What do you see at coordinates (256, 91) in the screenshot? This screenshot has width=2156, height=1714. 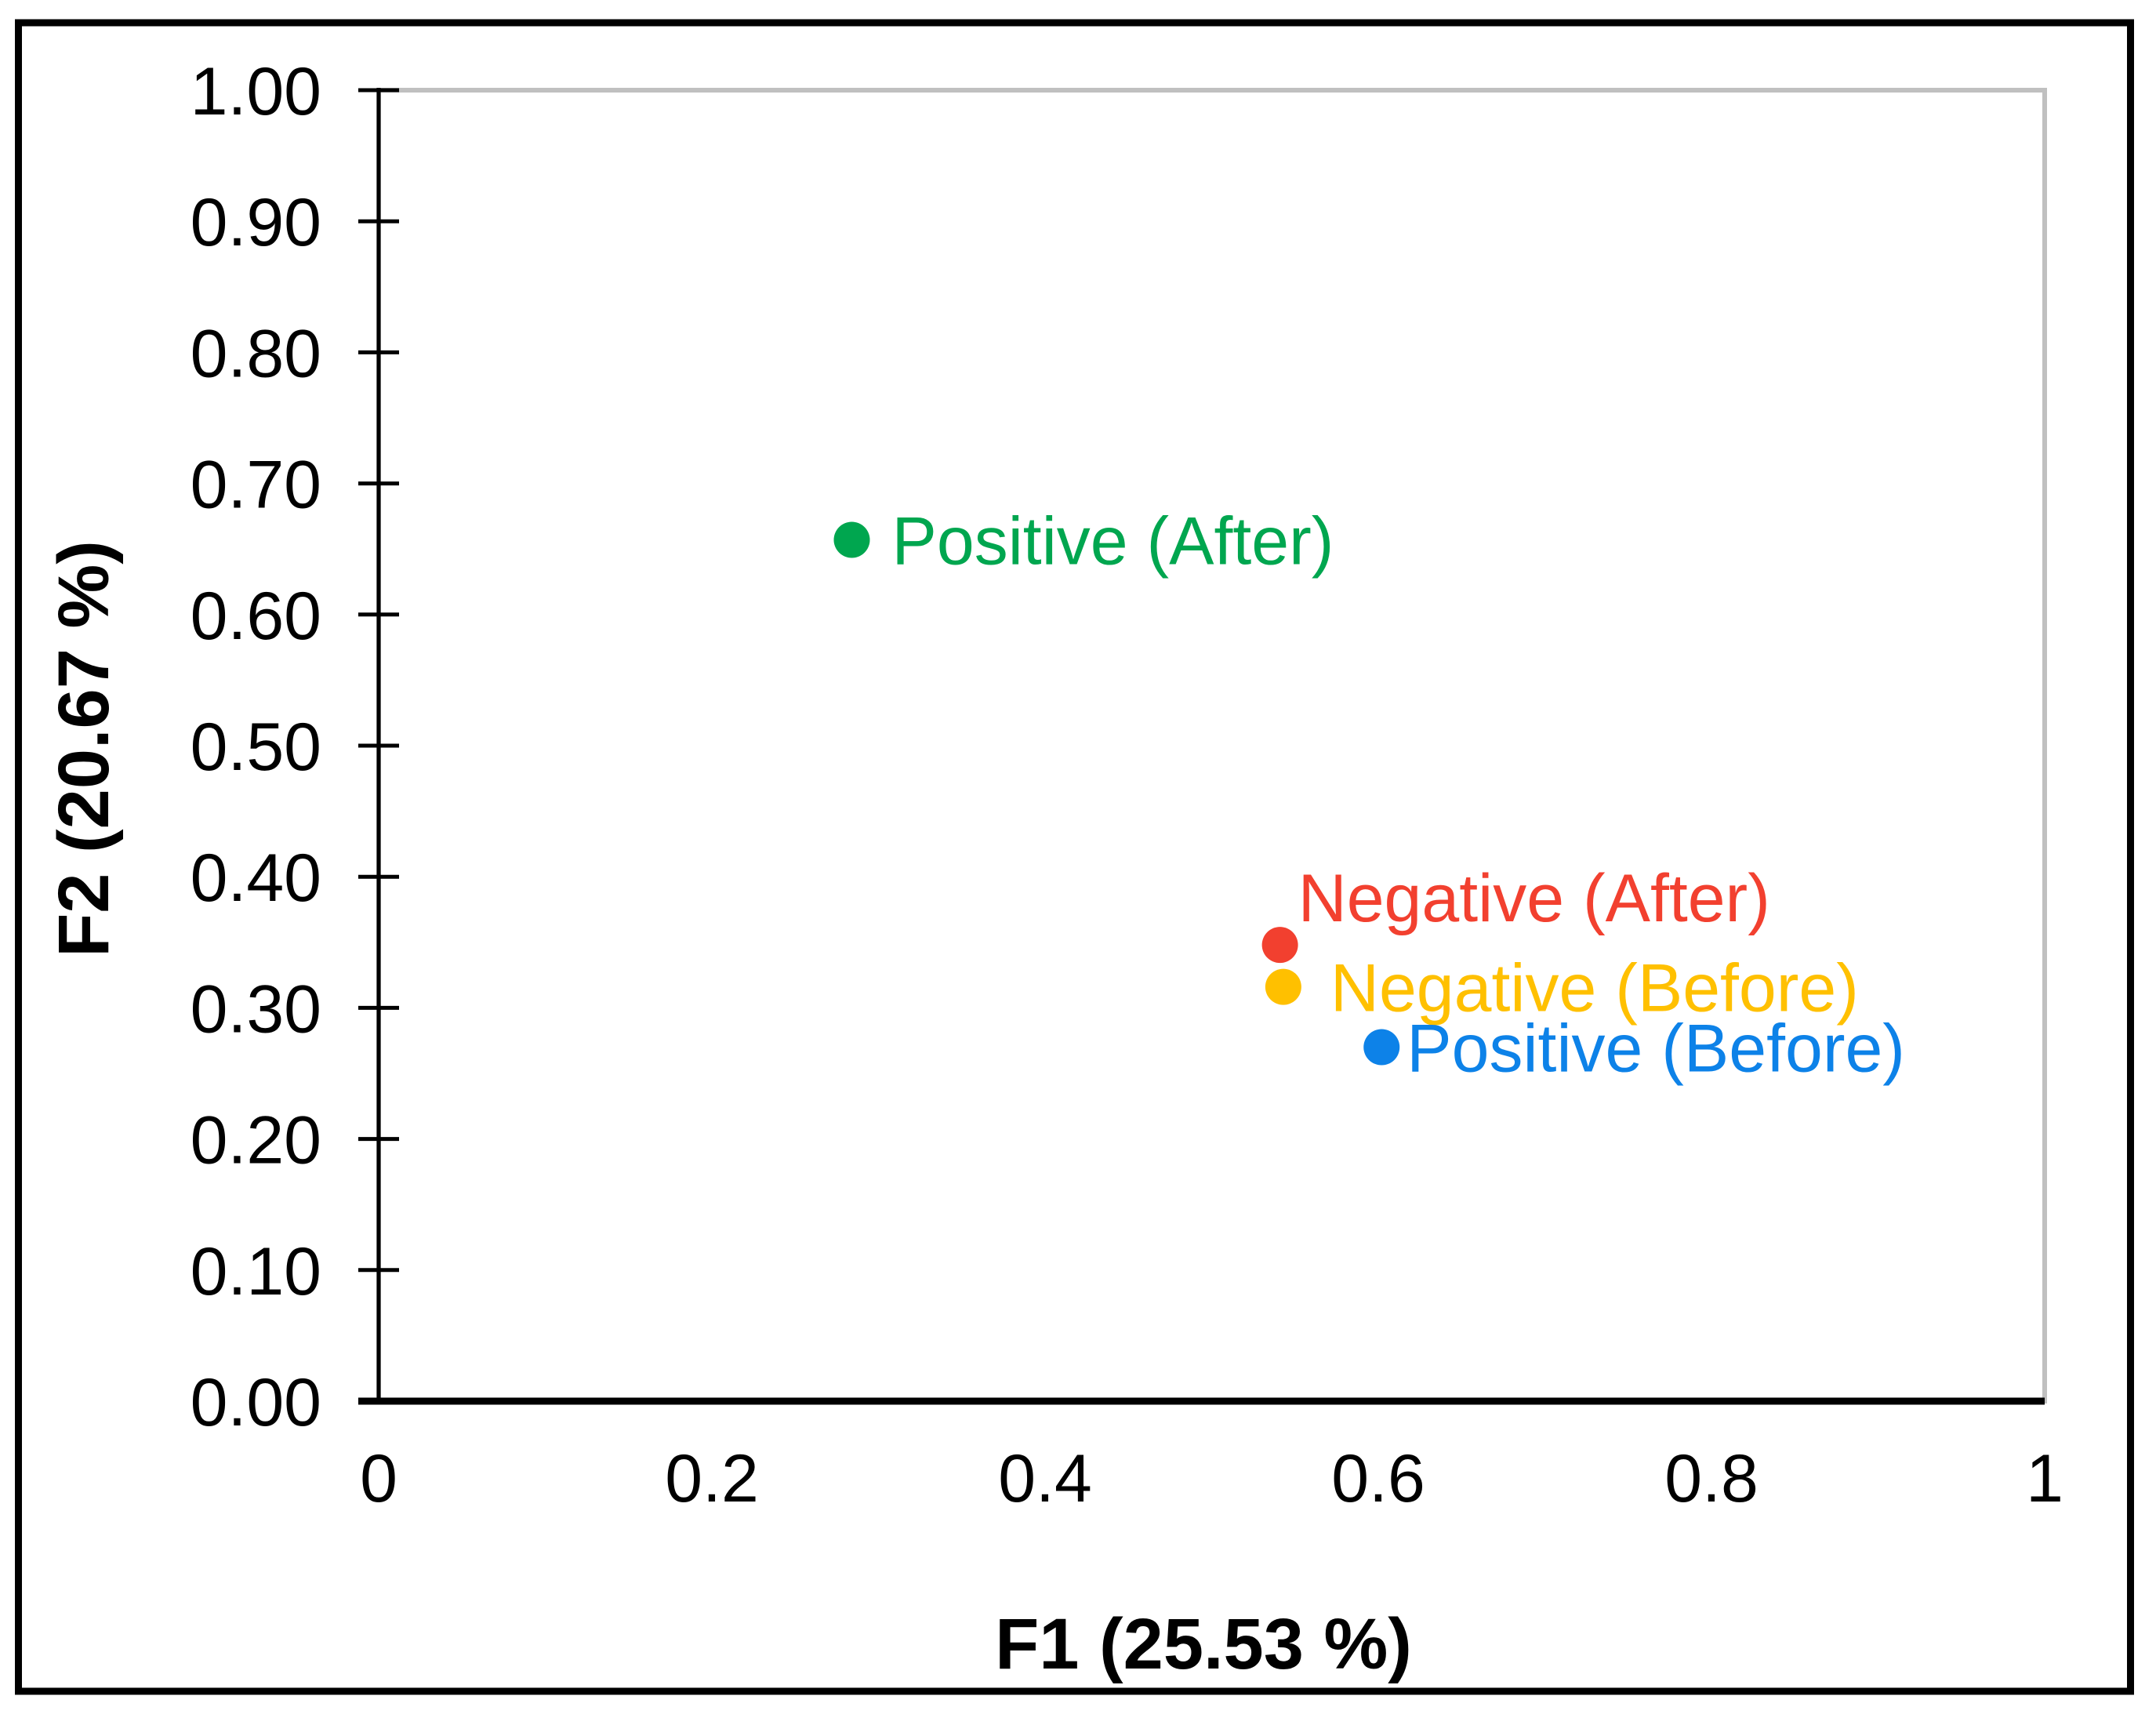 I see `y-tick-label: 1.00` at bounding box center [256, 91].